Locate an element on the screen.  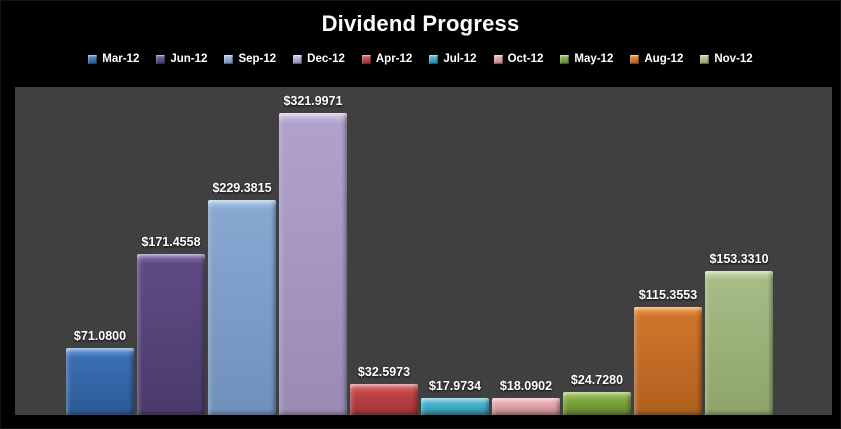
legend-label: May-12 is located at coordinates (594, 59).